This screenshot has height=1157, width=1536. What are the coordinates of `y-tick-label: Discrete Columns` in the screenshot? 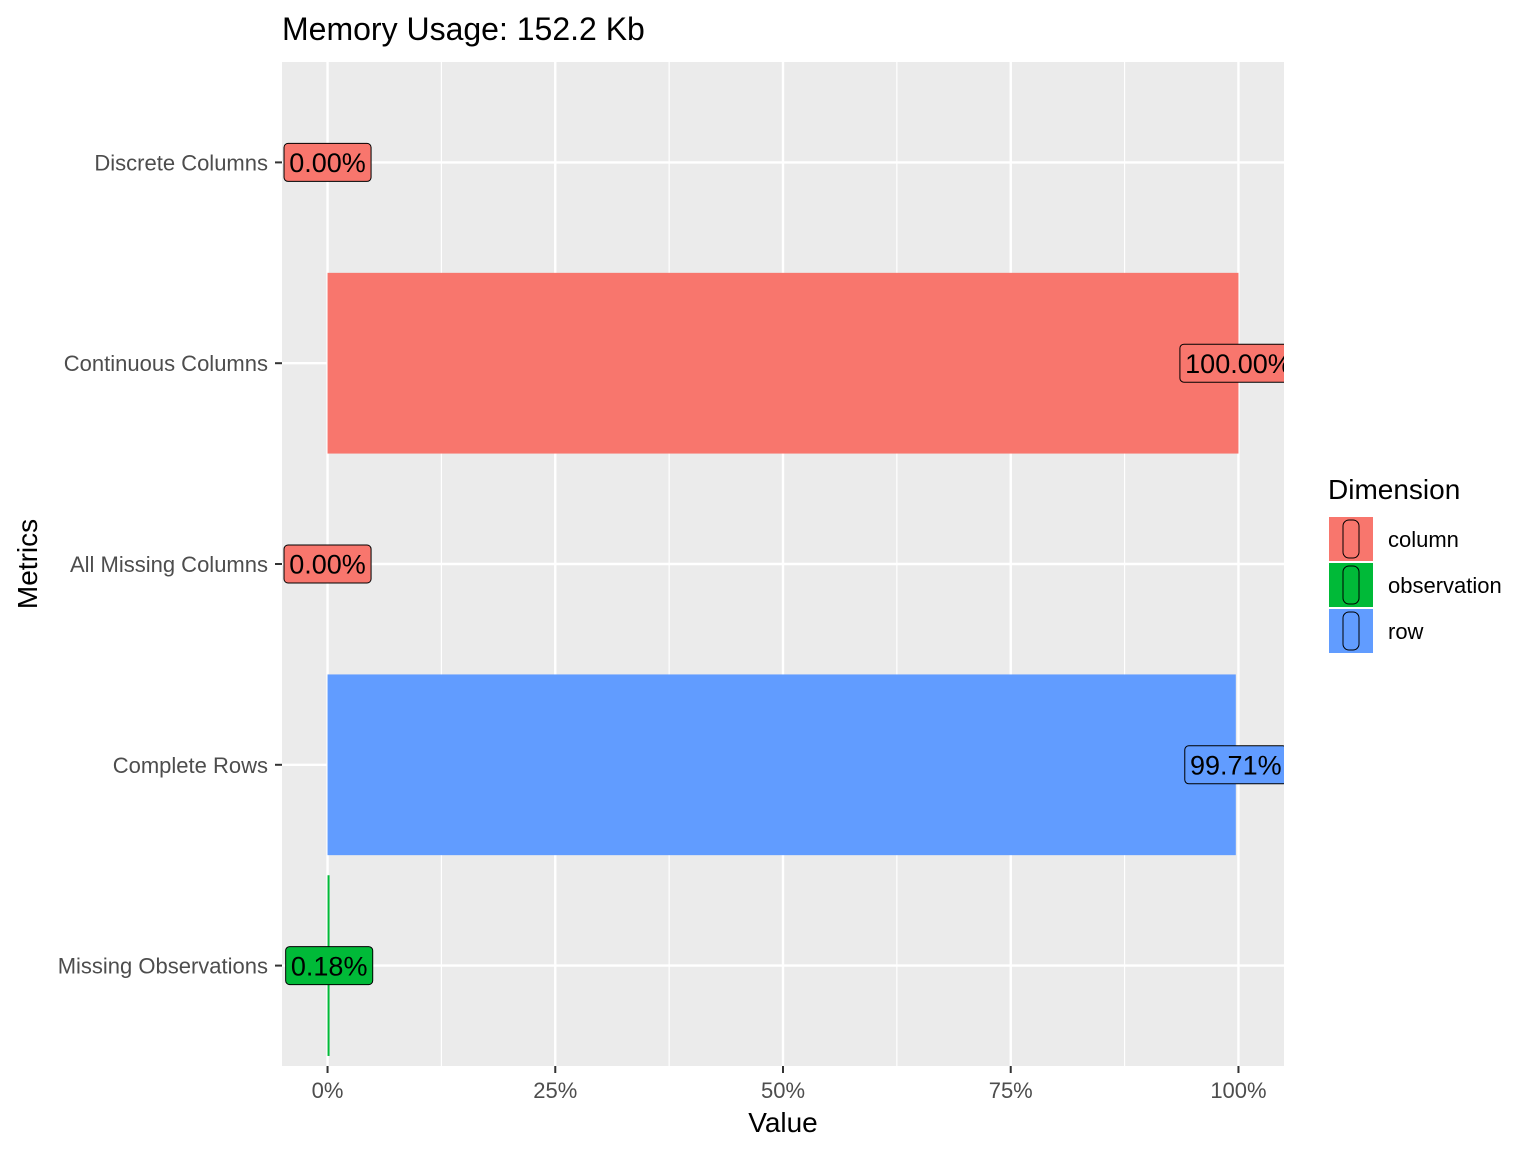 It's located at (181, 162).